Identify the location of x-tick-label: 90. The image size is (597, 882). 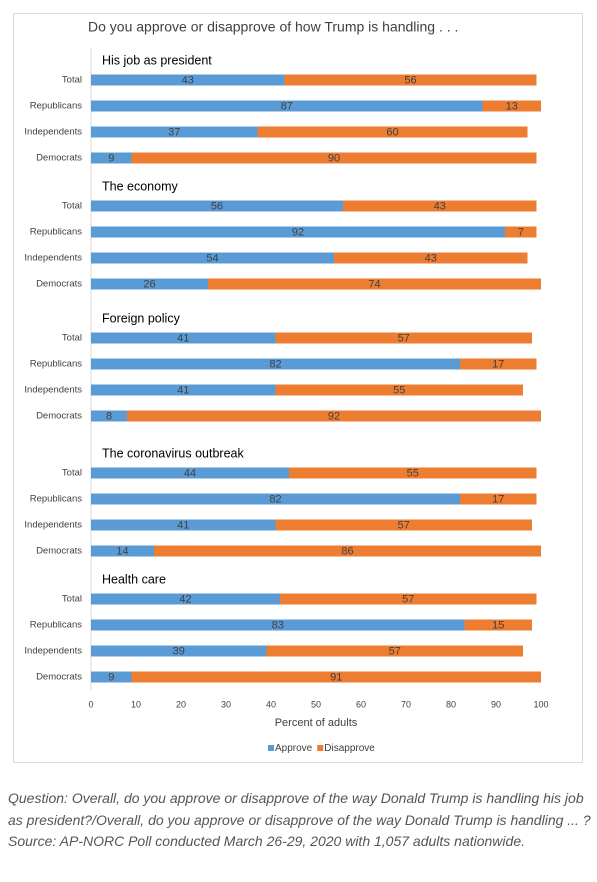
(496, 704).